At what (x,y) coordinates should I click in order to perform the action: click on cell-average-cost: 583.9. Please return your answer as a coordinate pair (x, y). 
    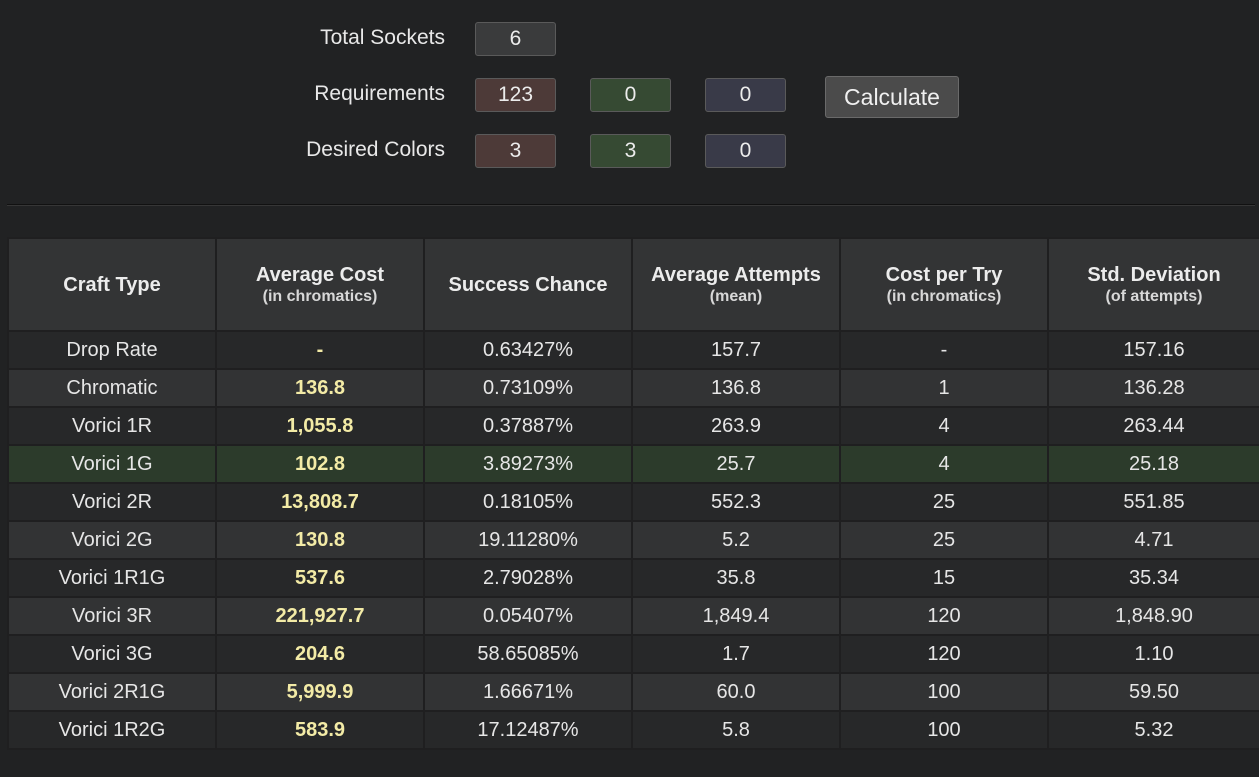
    Looking at the image, I should click on (320, 730).